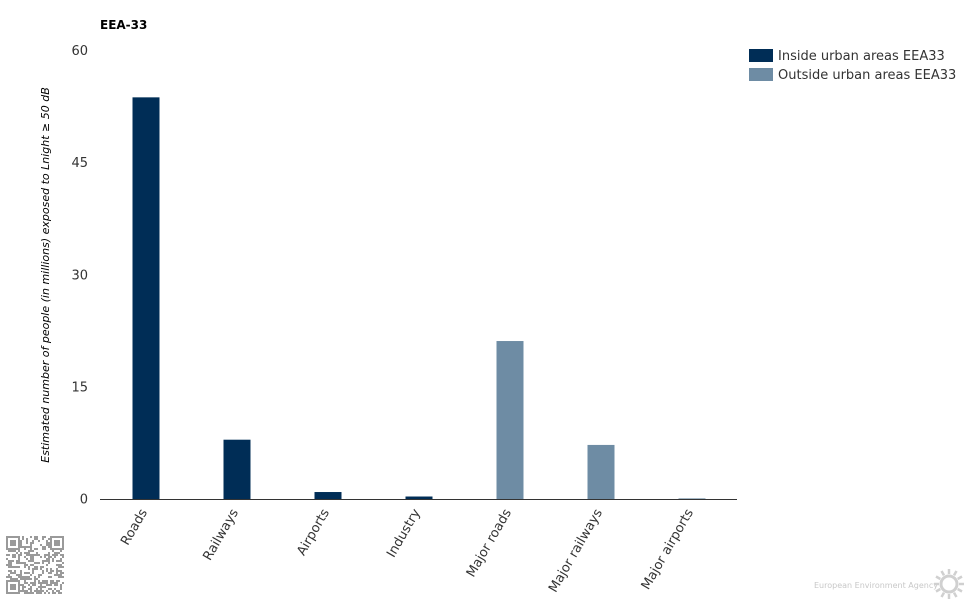  Describe the element at coordinates (404, 533) in the screenshot. I see `x-tick-label: Industry` at that location.